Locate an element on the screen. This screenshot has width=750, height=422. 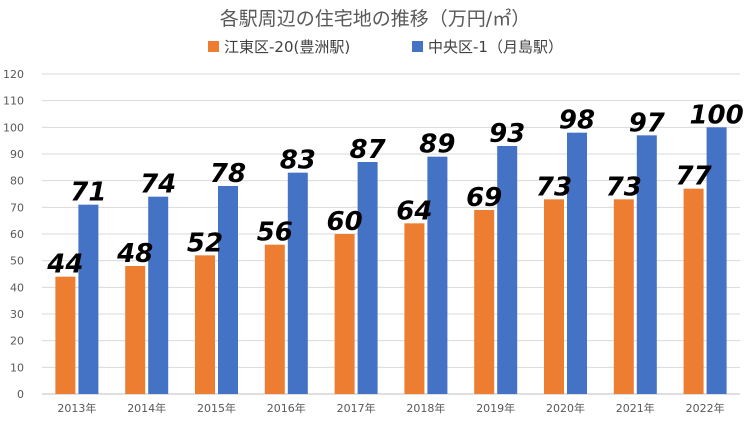
legend-swatch-chuo is located at coordinates (417, 46).